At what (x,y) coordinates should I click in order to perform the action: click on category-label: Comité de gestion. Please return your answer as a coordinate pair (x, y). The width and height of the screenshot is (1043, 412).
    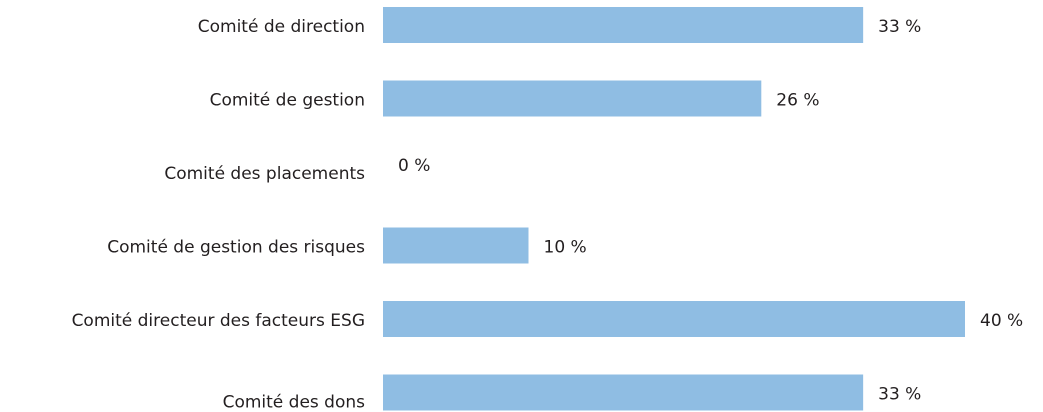
    Looking at the image, I should click on (287, 101).